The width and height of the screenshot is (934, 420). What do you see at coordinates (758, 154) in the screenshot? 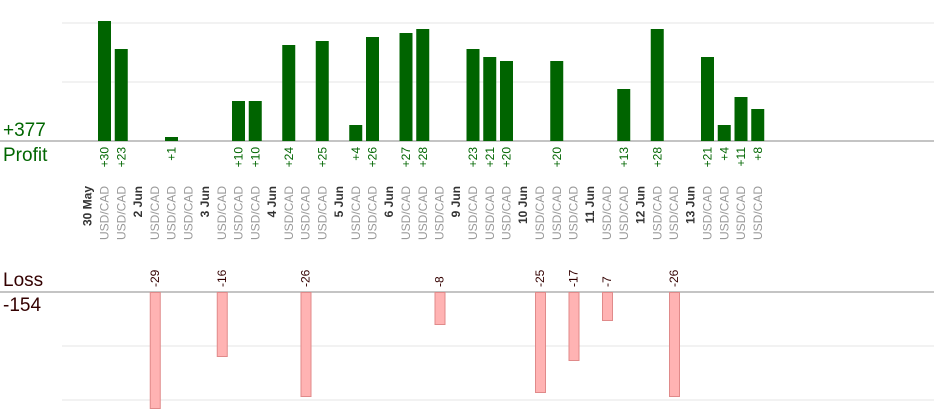
I see `profit-value-label: +8` at bounding box center [758, 154].